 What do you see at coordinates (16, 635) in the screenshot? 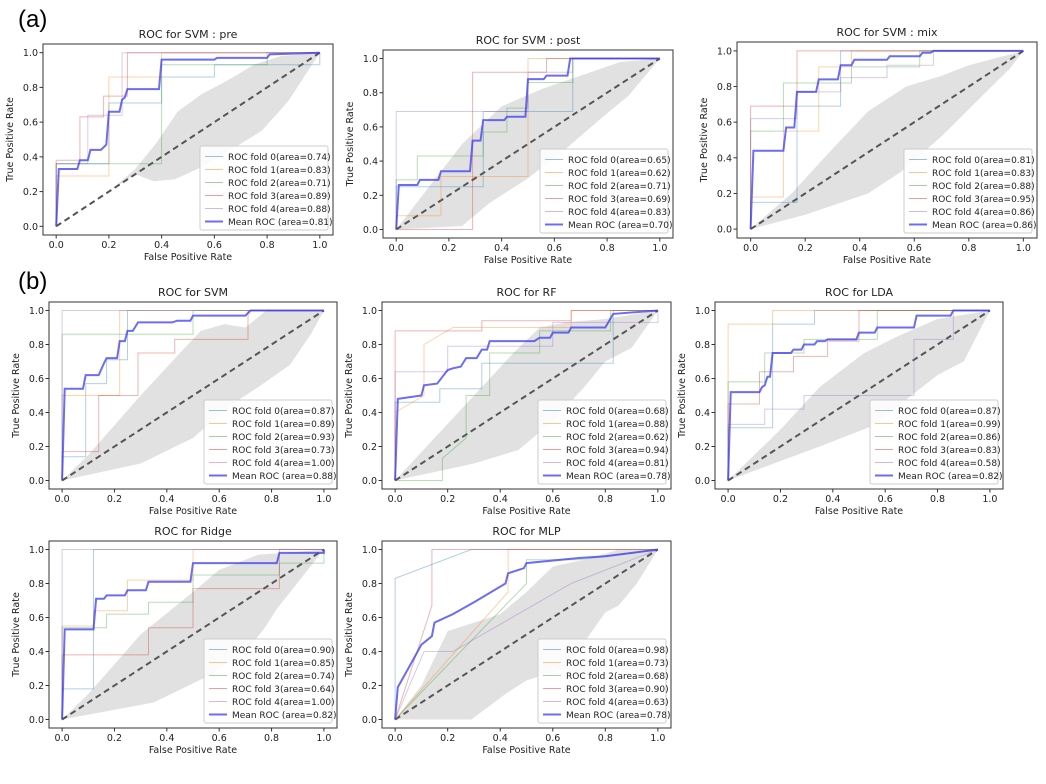
I see `y-axis-label: True Positive Rate` at bounding box center [16, 635].